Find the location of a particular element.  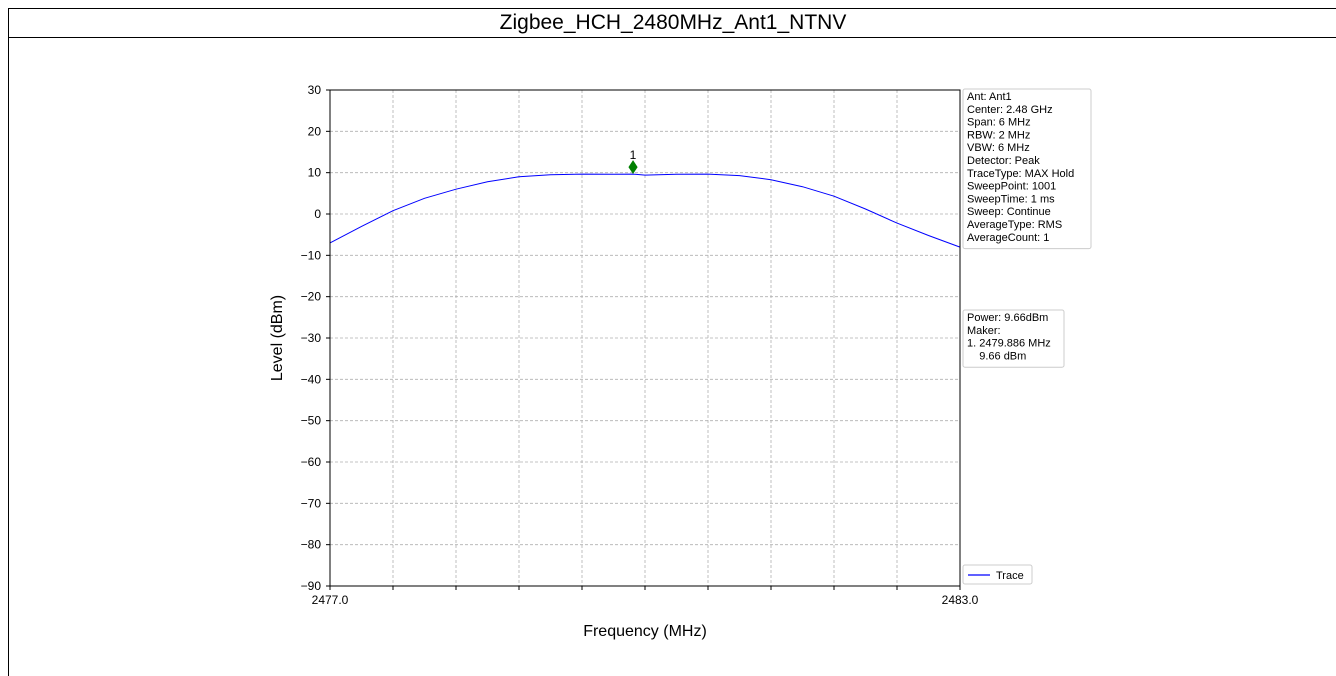

info-box-line: RBW: 2 MHz is located at coordinates (998, 135).